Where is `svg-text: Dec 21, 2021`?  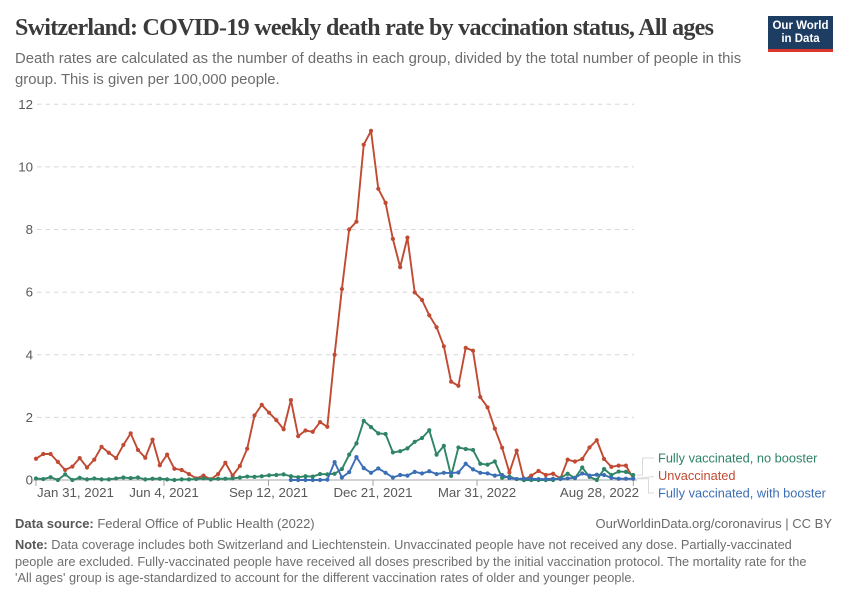 svg-text: Dec 21, 2021 is located at coordinates (372, 492).